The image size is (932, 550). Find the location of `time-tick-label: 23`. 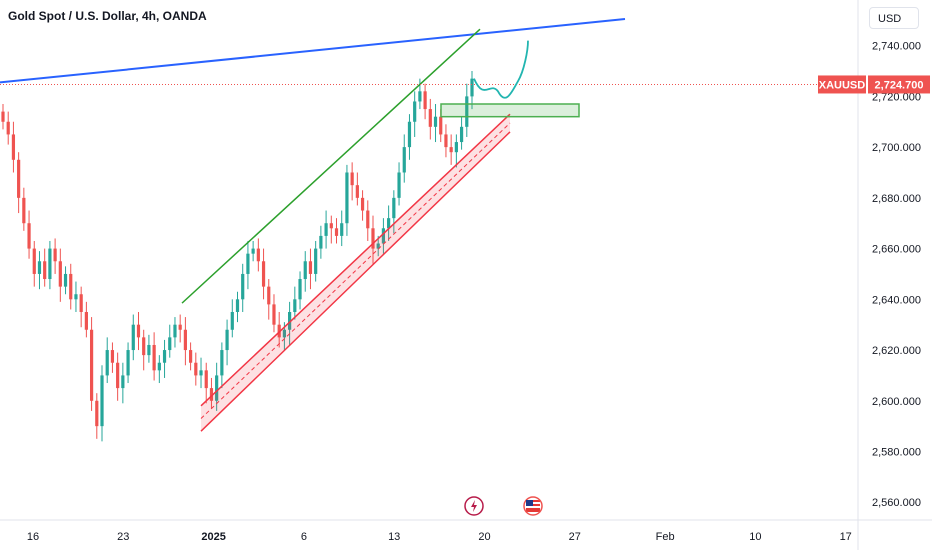

time-tick-label: 23 is located at coordinates (123, 537).